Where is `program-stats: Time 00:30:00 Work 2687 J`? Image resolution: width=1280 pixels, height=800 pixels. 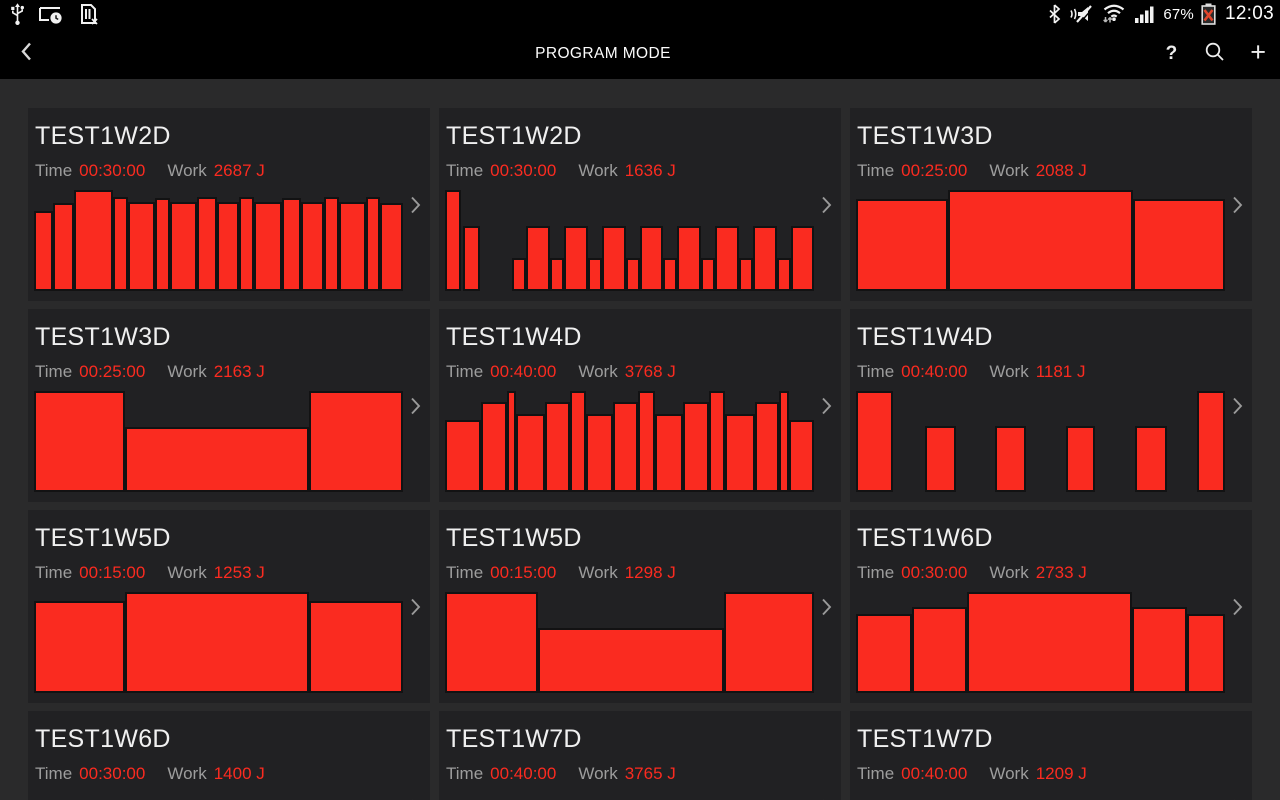
program-stats: Time 00:30:00 Work 2687 J is located at coordinates (217, 171).